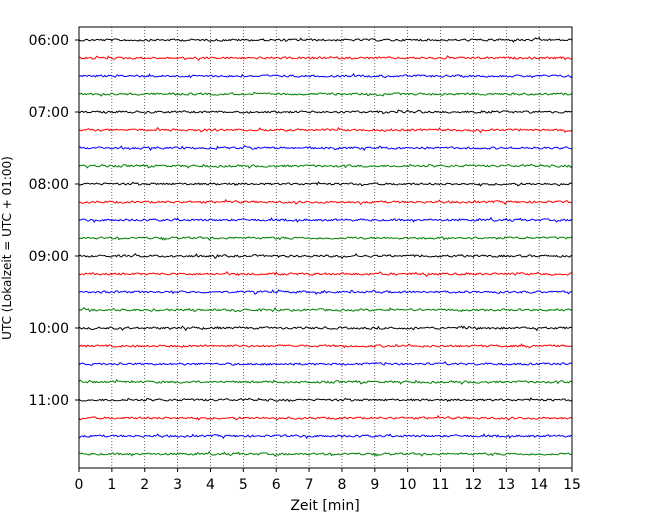 The image size is (650, 520). What do you see at coordinates (49, 113) in the screenshot?
I see `y-tick-label: 07:00` at bounding box center [49, 113].